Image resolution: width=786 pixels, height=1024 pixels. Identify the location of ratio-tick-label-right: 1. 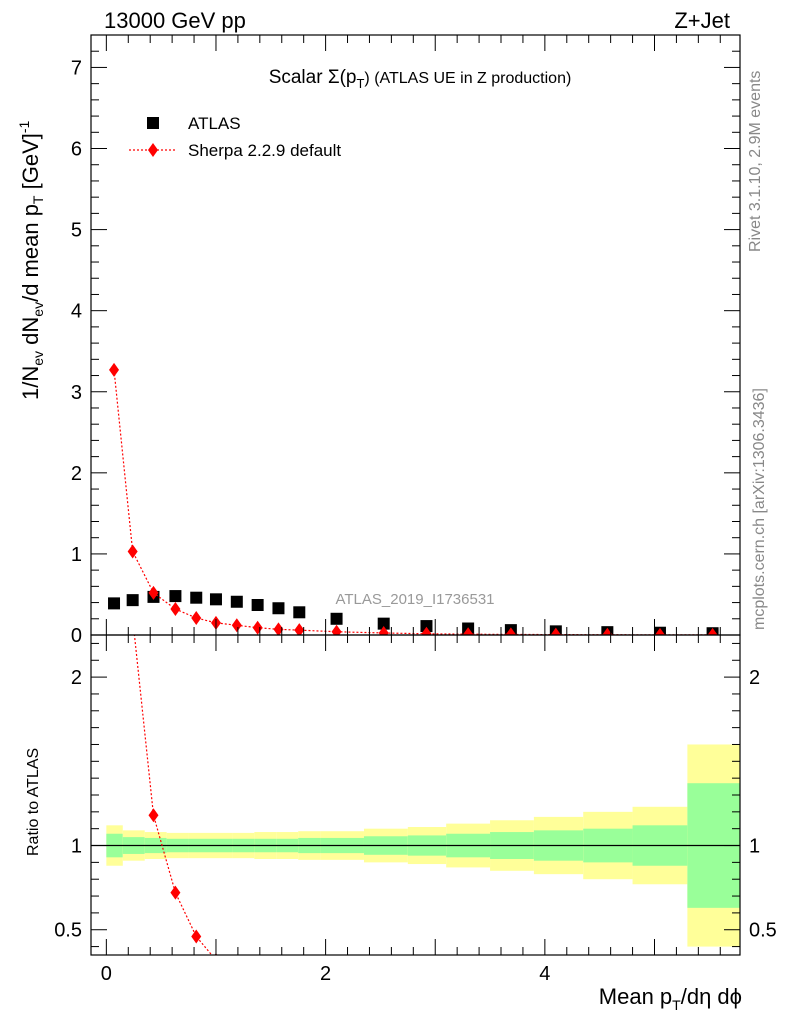
(754, 847).